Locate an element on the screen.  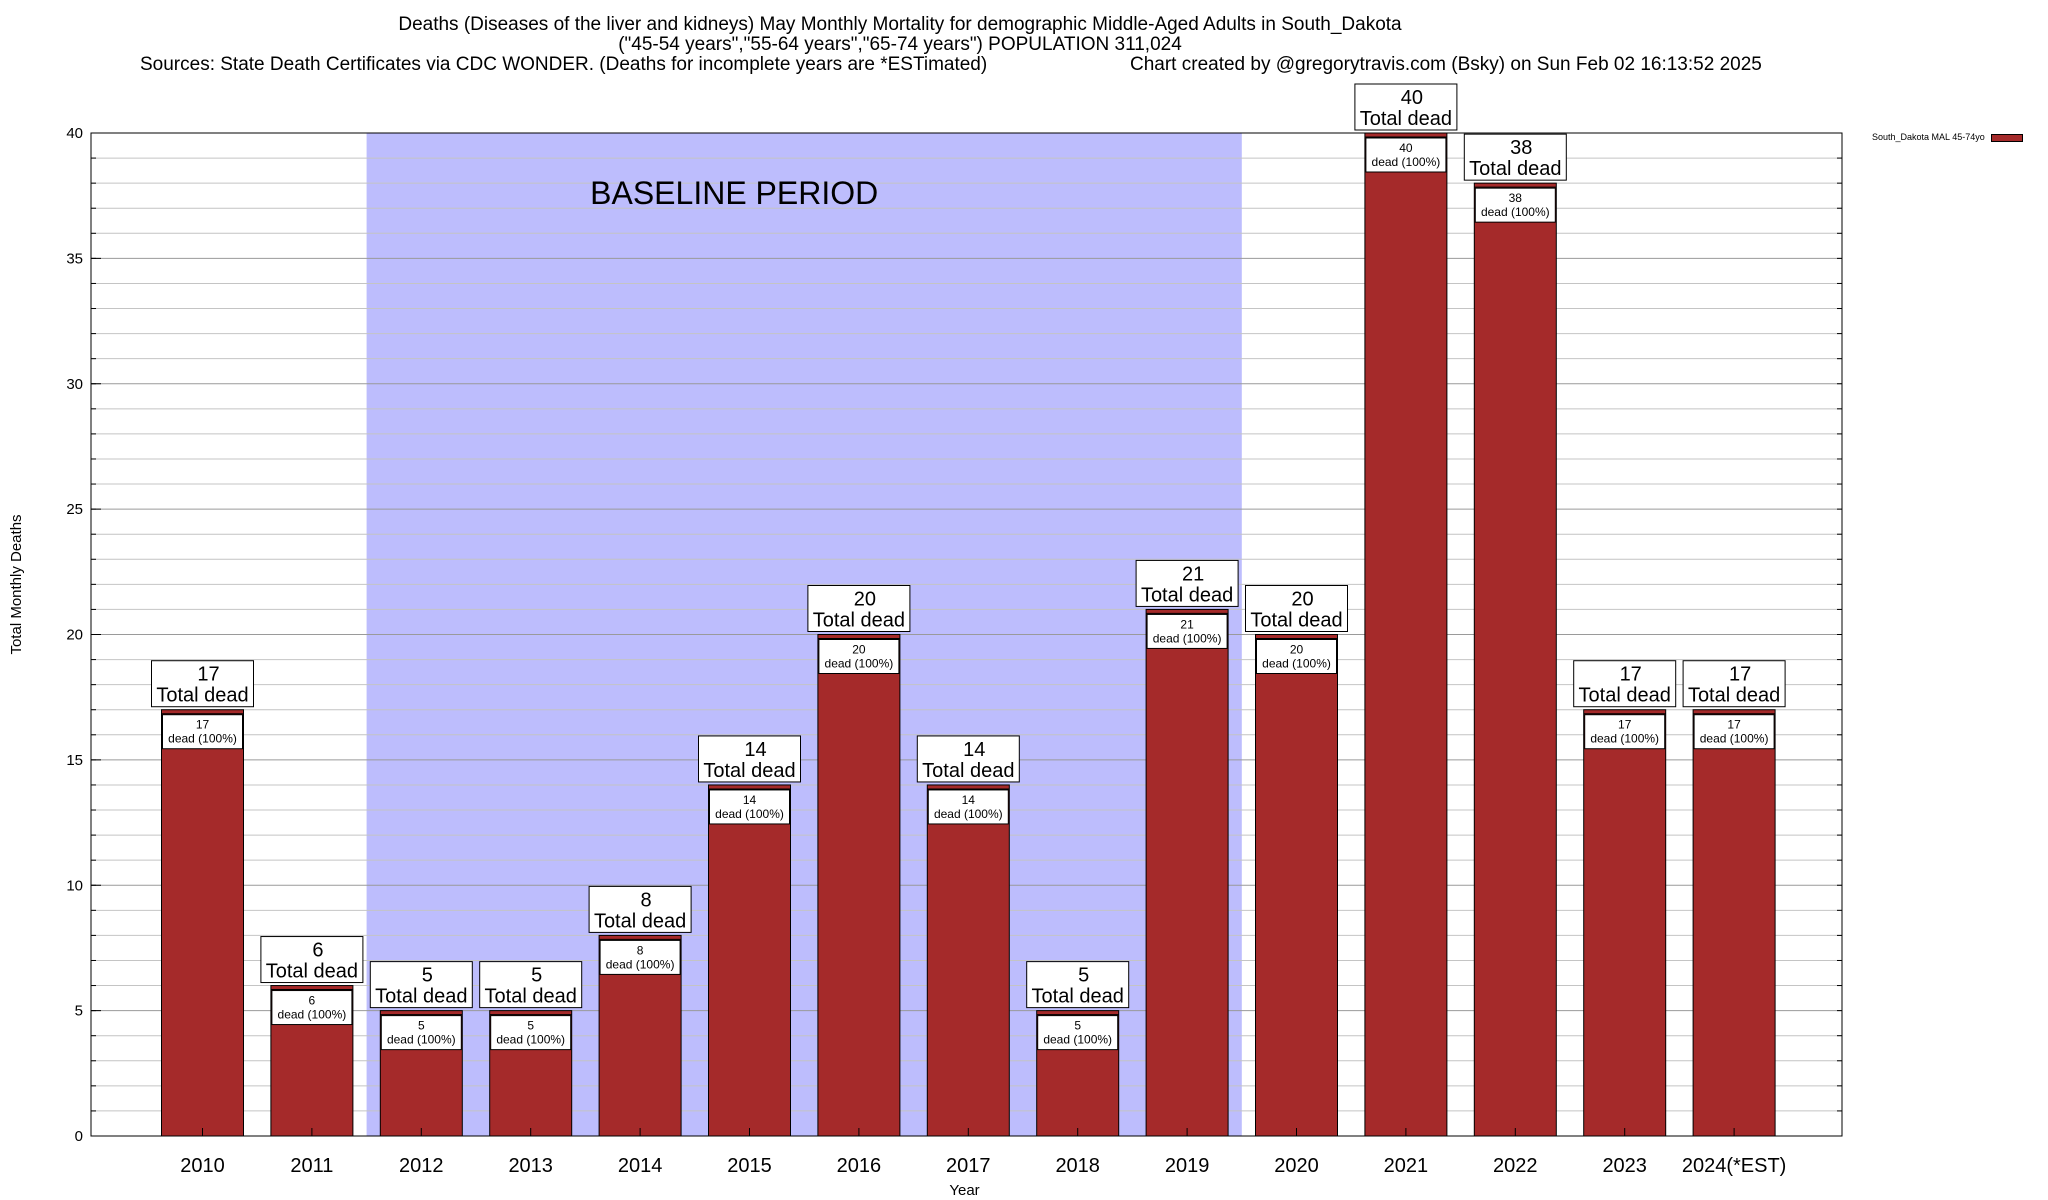
legend-swatch is located at coordinates (2006, 137).